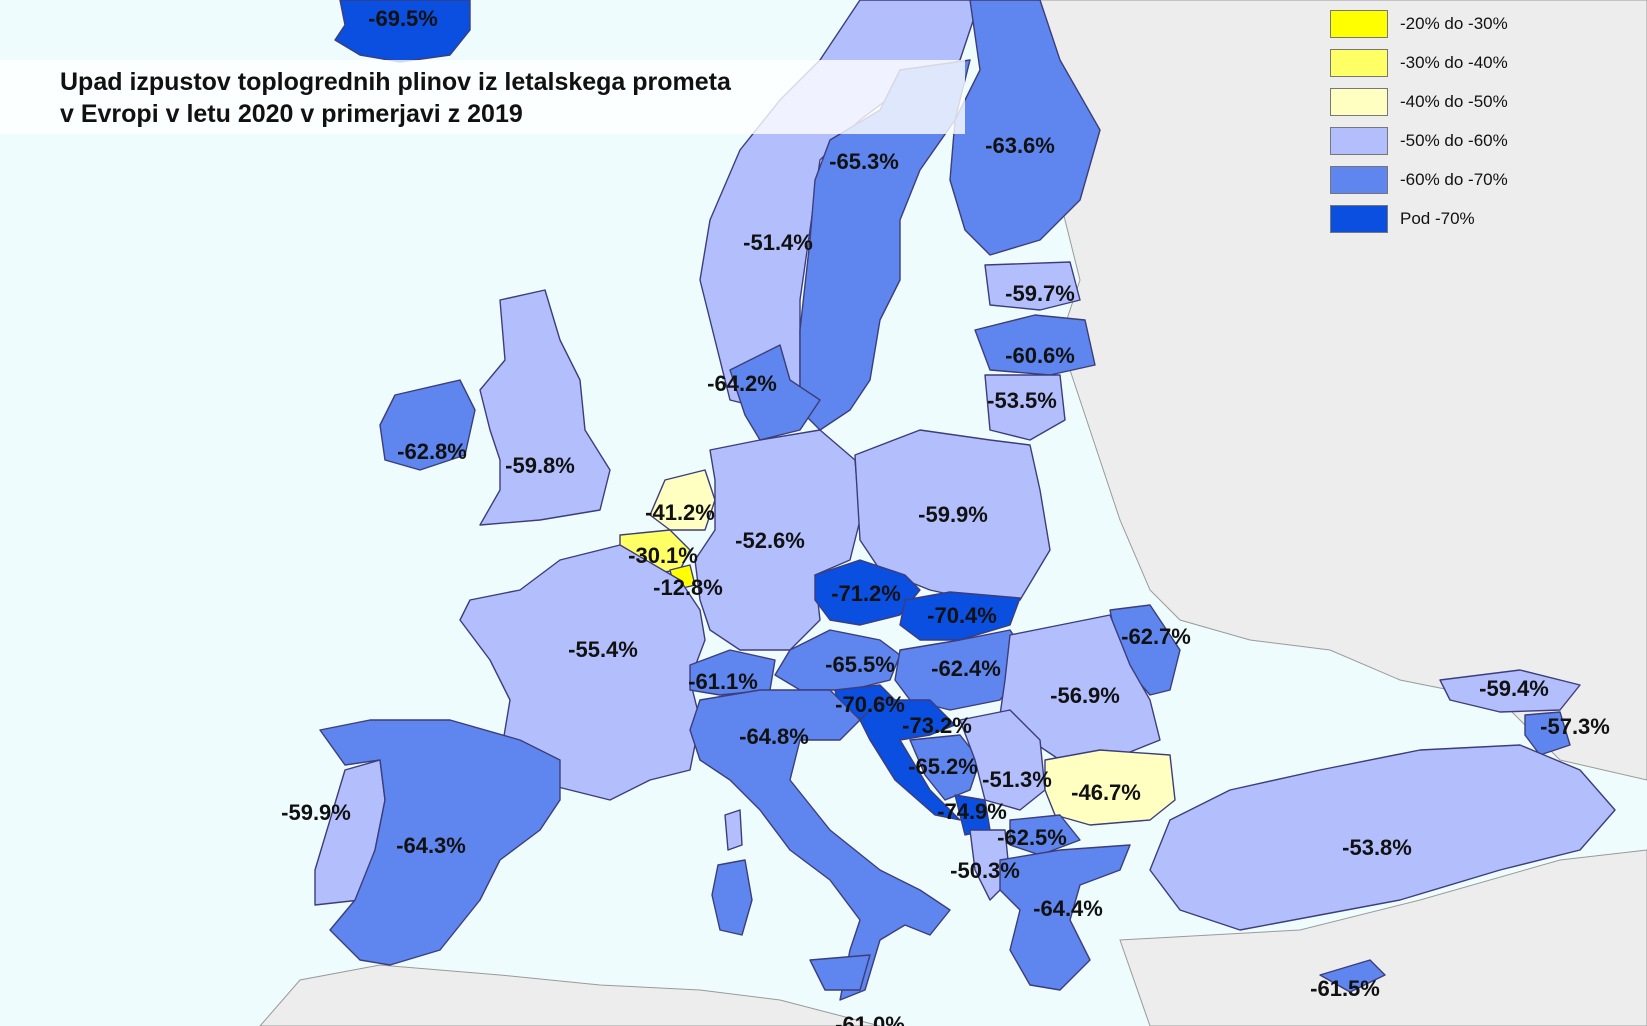  What do you see at coordinates (870, 704) in the screenshot?
I see `label-slovenia: -70.6%` at bounding box center [870, 704].